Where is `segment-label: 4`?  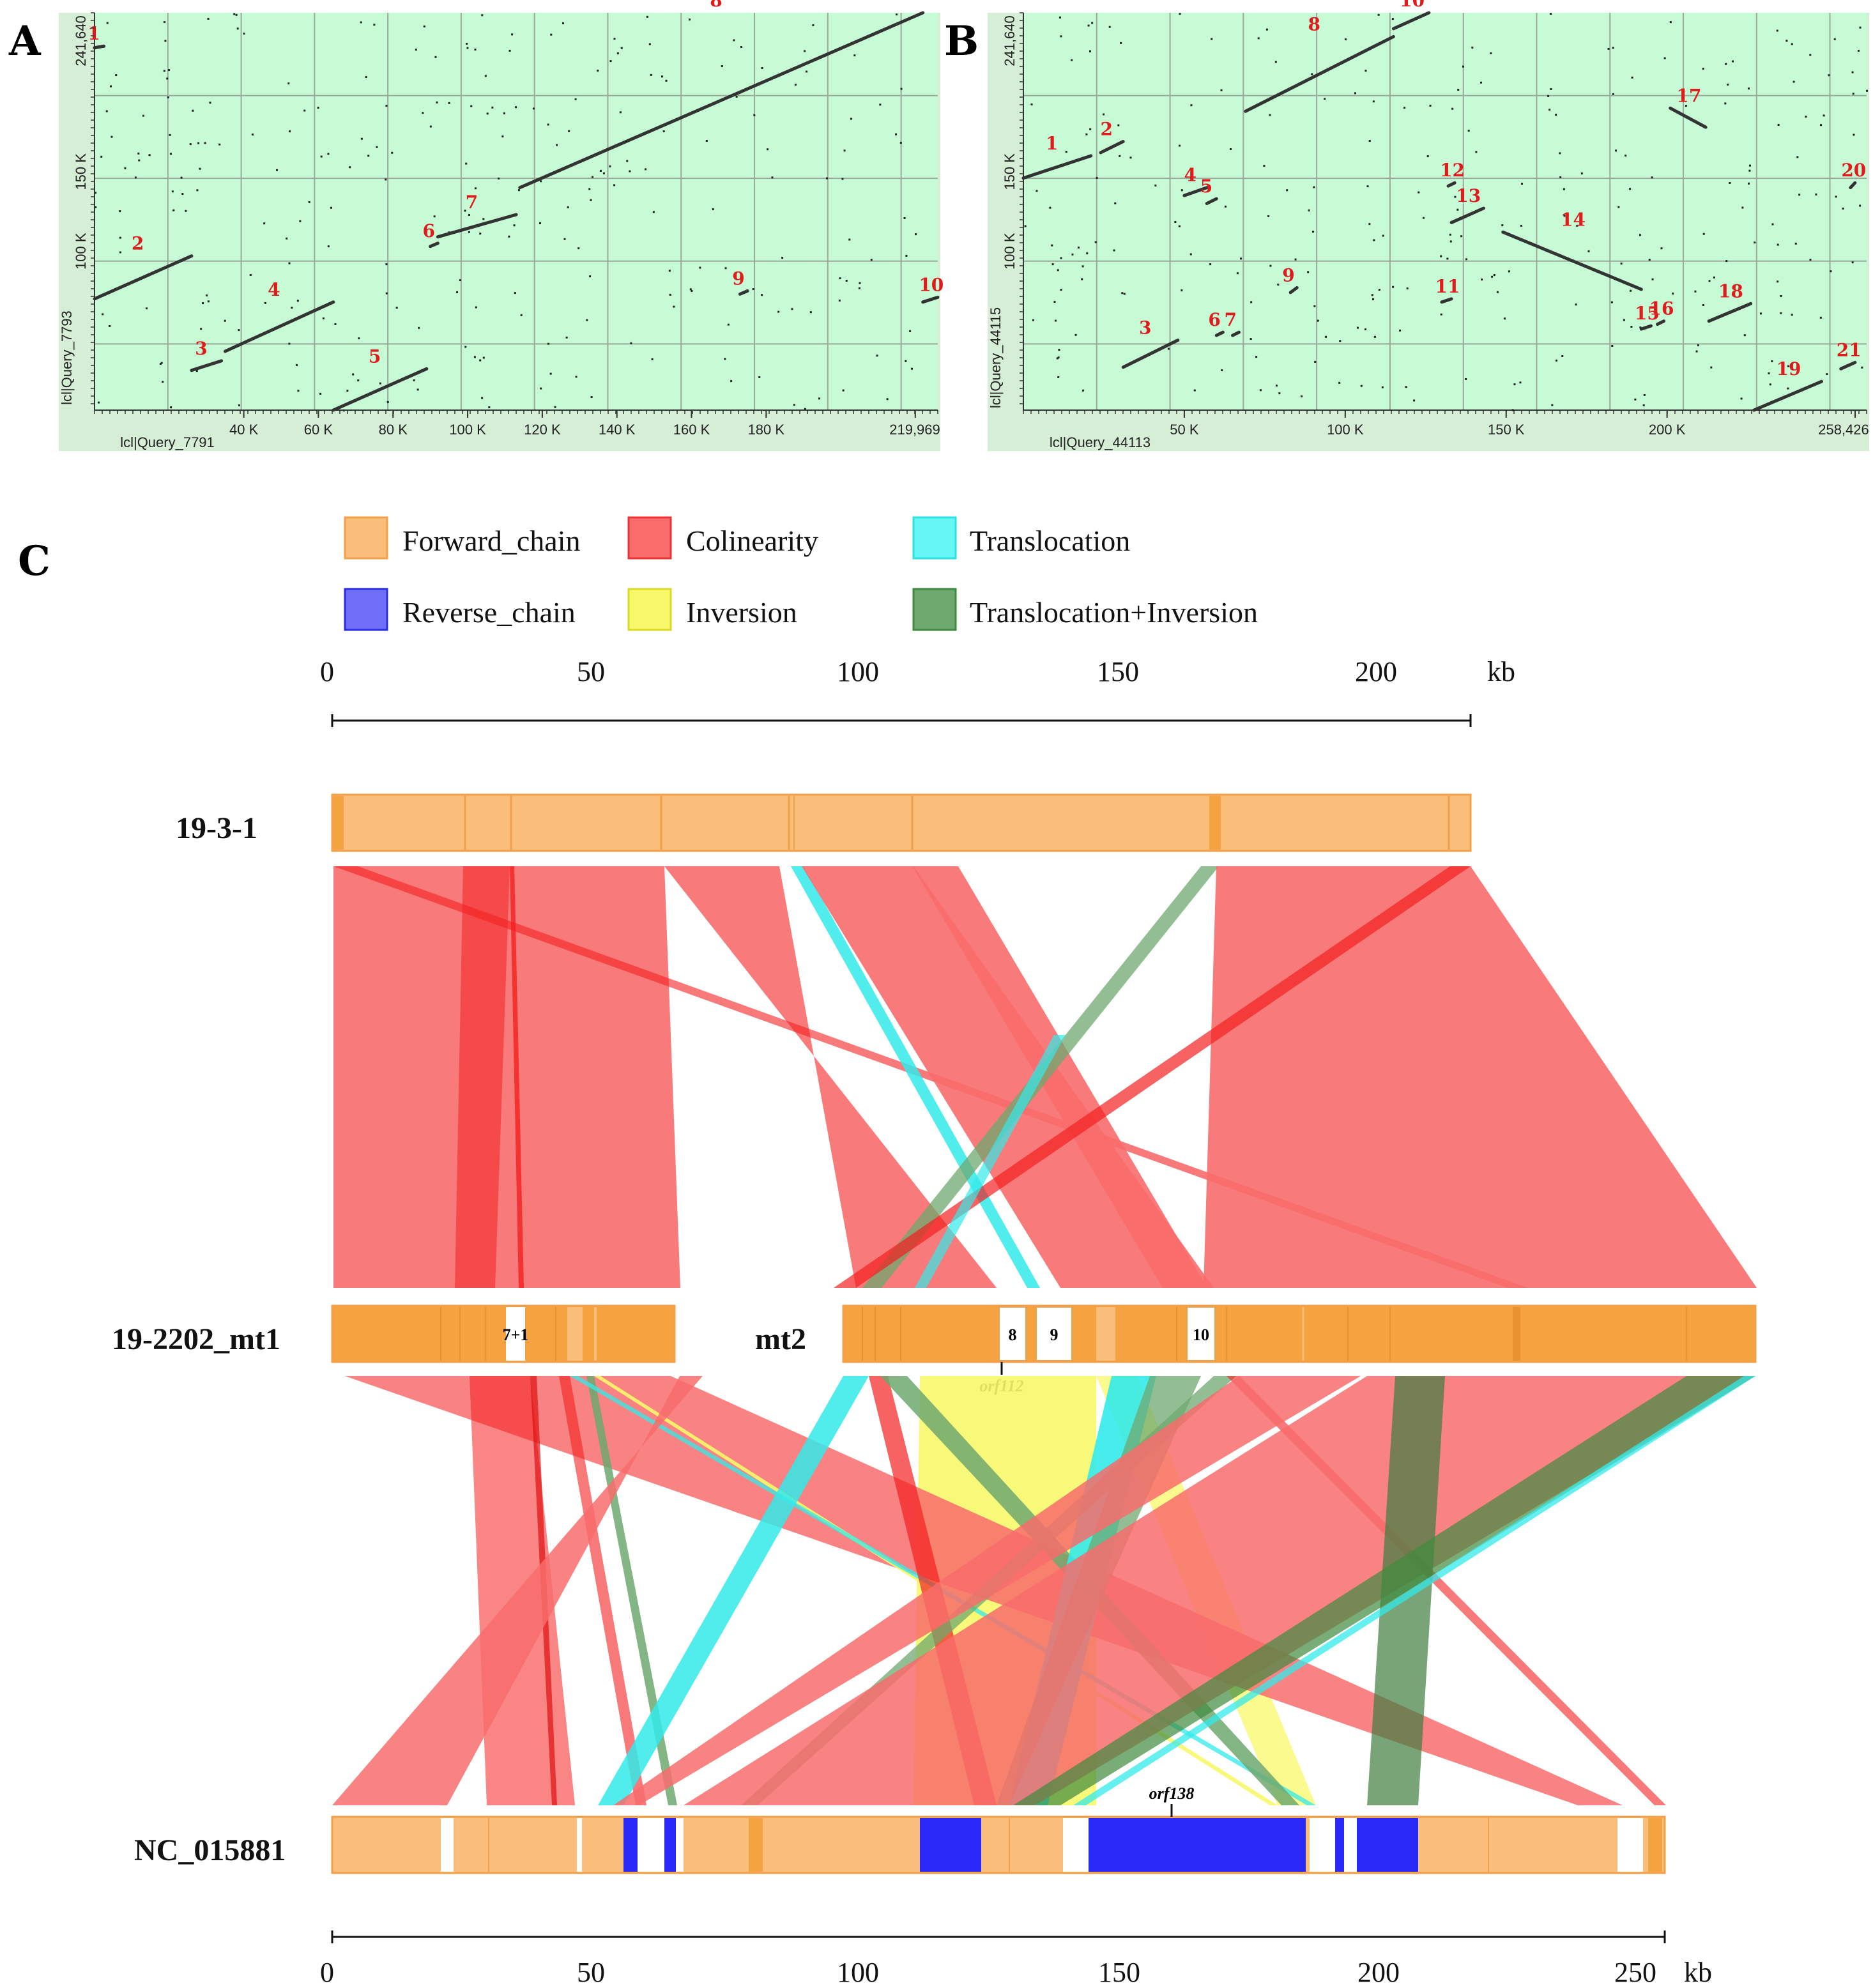 segment-label: 4 is located at coordinates (1190, 176).